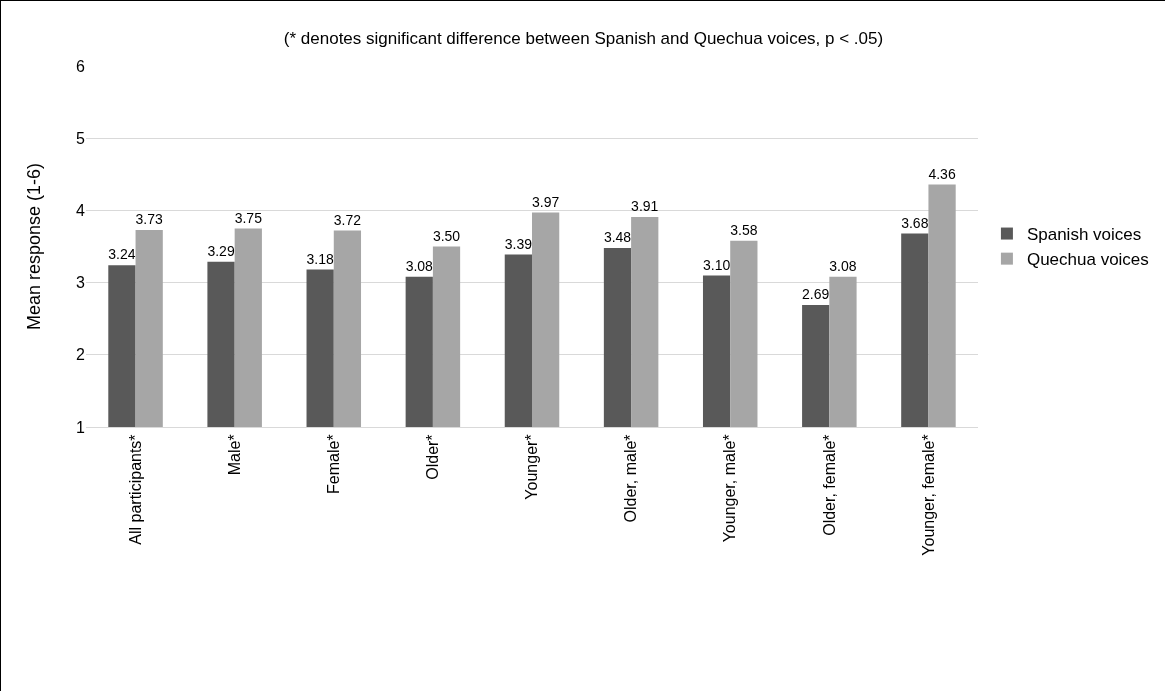  I want to click on x-tick-label: All participants*, so click(135, 489).